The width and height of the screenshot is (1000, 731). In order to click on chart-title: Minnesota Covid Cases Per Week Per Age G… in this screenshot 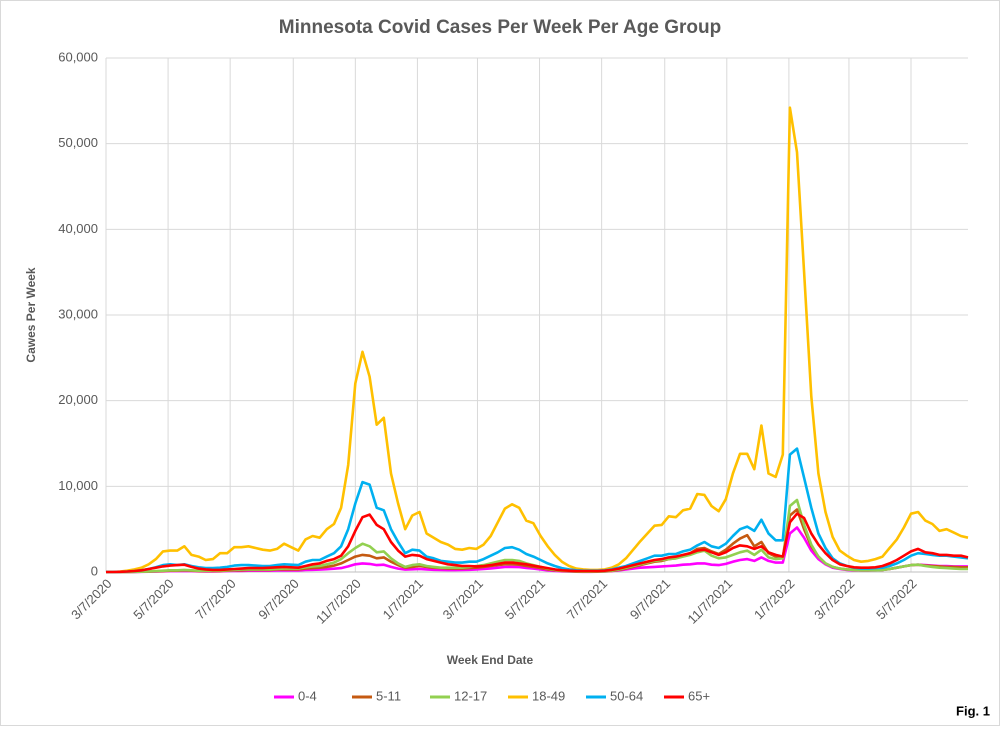, I will do `click(500, 27)`.